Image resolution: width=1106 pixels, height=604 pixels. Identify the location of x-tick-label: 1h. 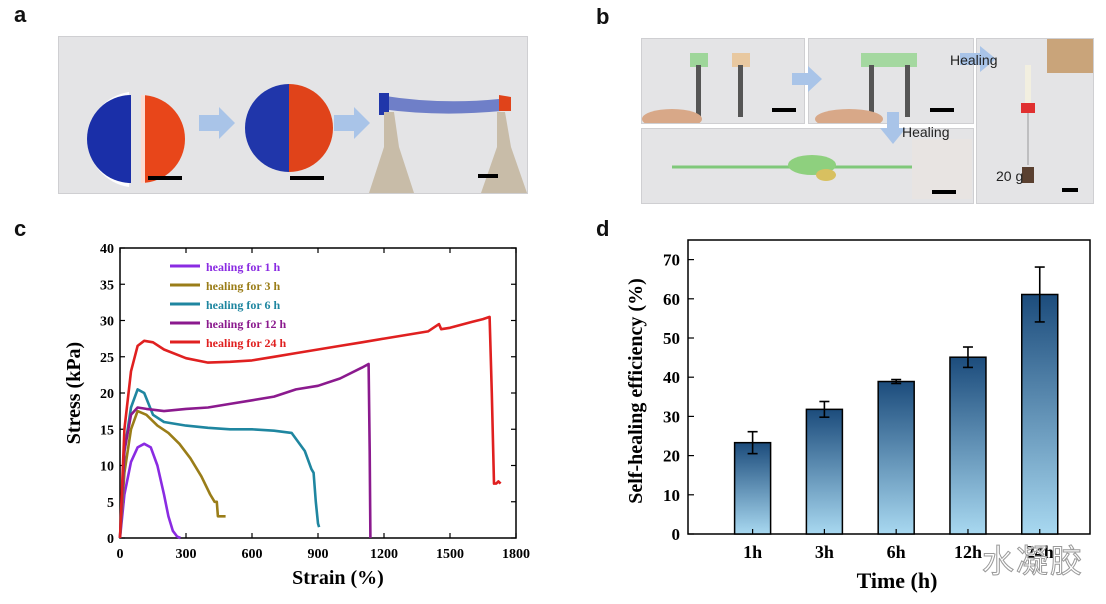
(752, 552).